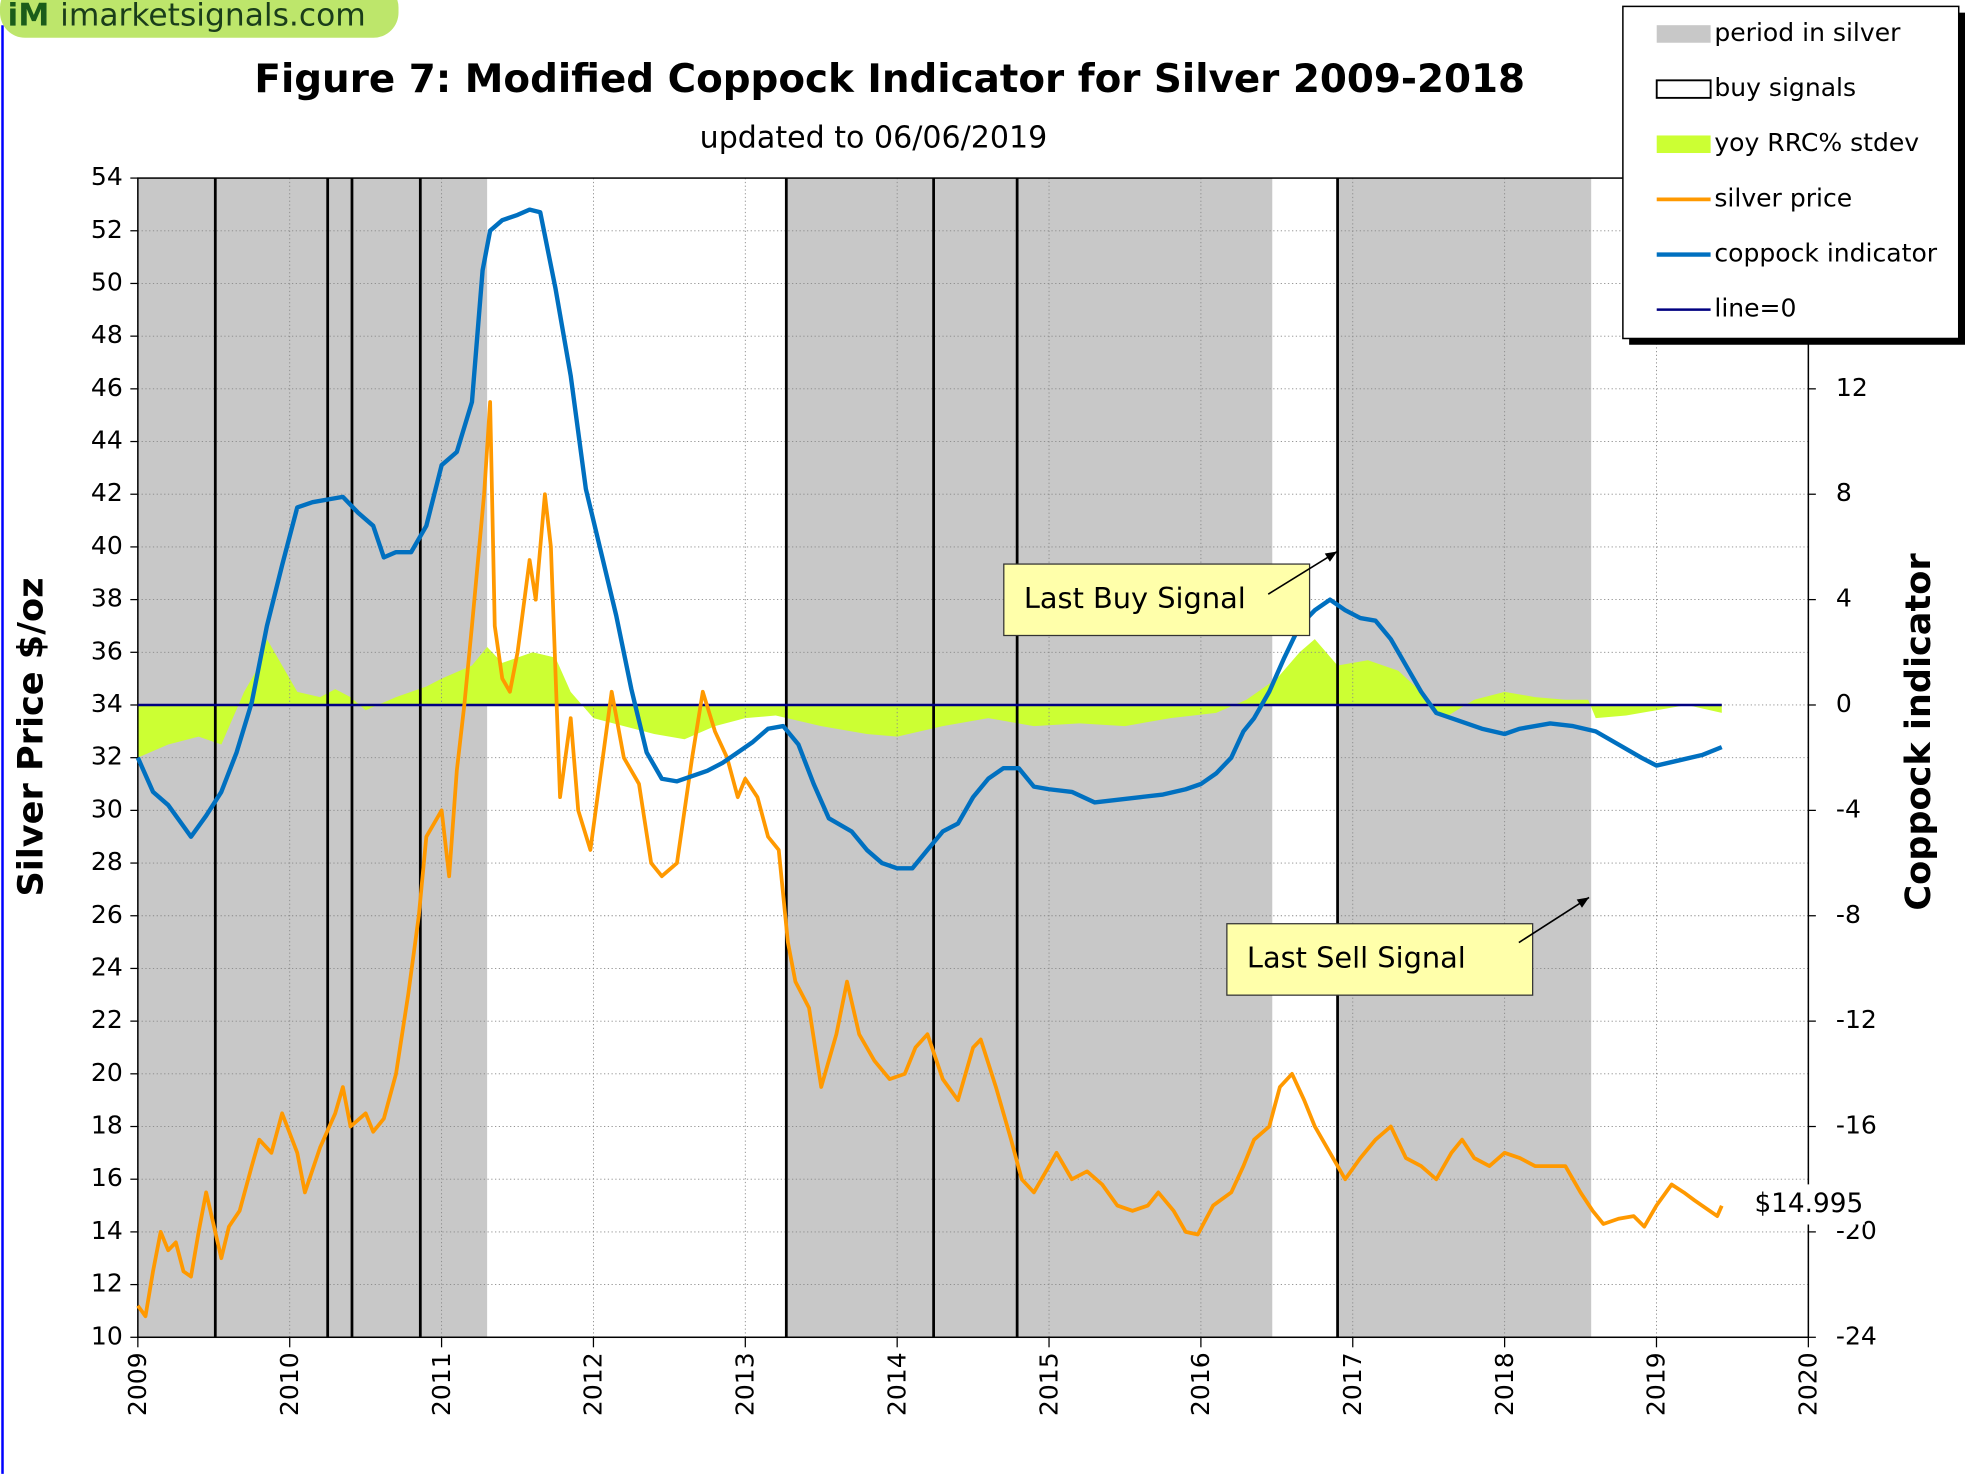 The width and height of the screenshot is (1965, 1474). What do you see at coordinates (107, 281) in the screenshot?
I see `y-tick-label: 50` at bounding box center [107, 281].